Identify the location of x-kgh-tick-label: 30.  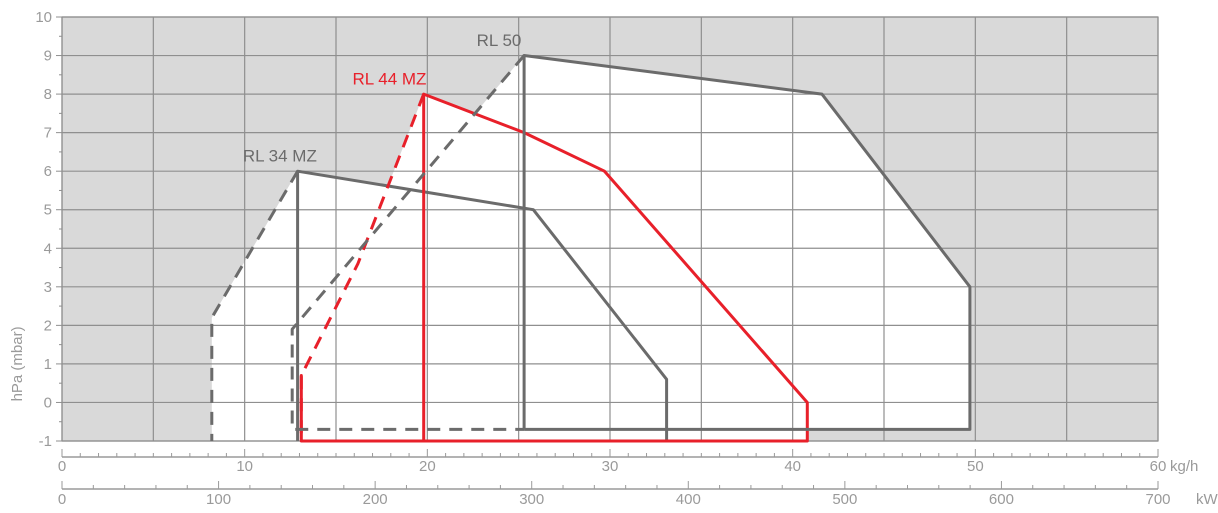
(610, 466).